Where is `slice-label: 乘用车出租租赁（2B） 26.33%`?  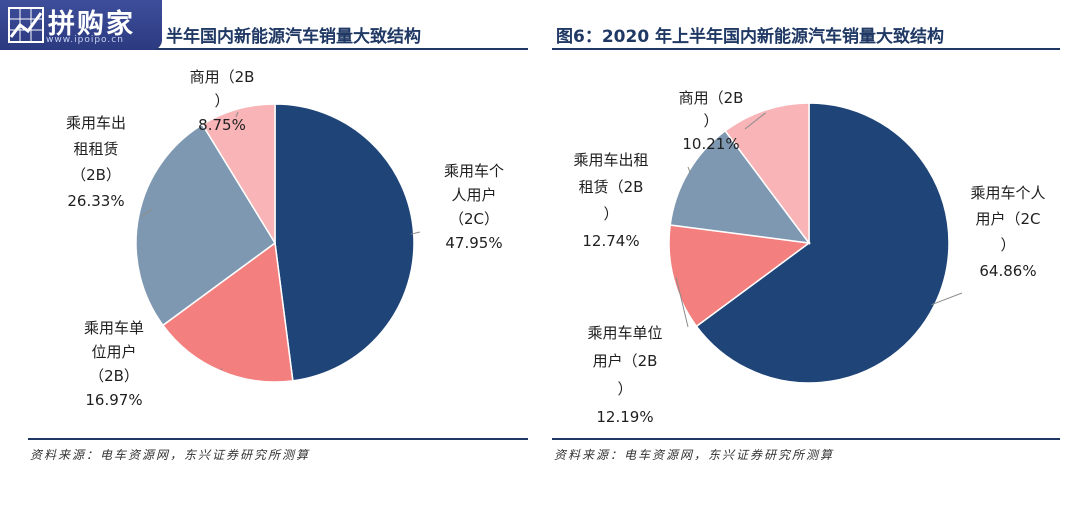
slice-label: 乘用车出租租赁（2B） 26.33% is located at coordinates (96, 162).